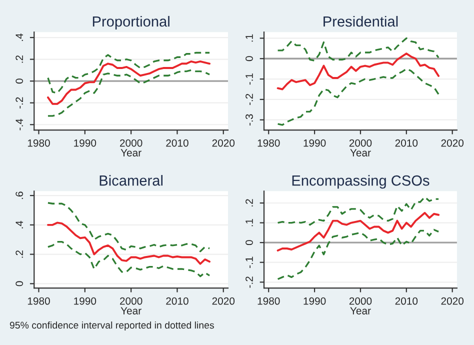 Image resolution: width=474 pixels, height=345 pixels. What do you see at coordinates (131, 23) in the screenshot?
I see `chart-title: Proportional` at bounding box center [131, 23].